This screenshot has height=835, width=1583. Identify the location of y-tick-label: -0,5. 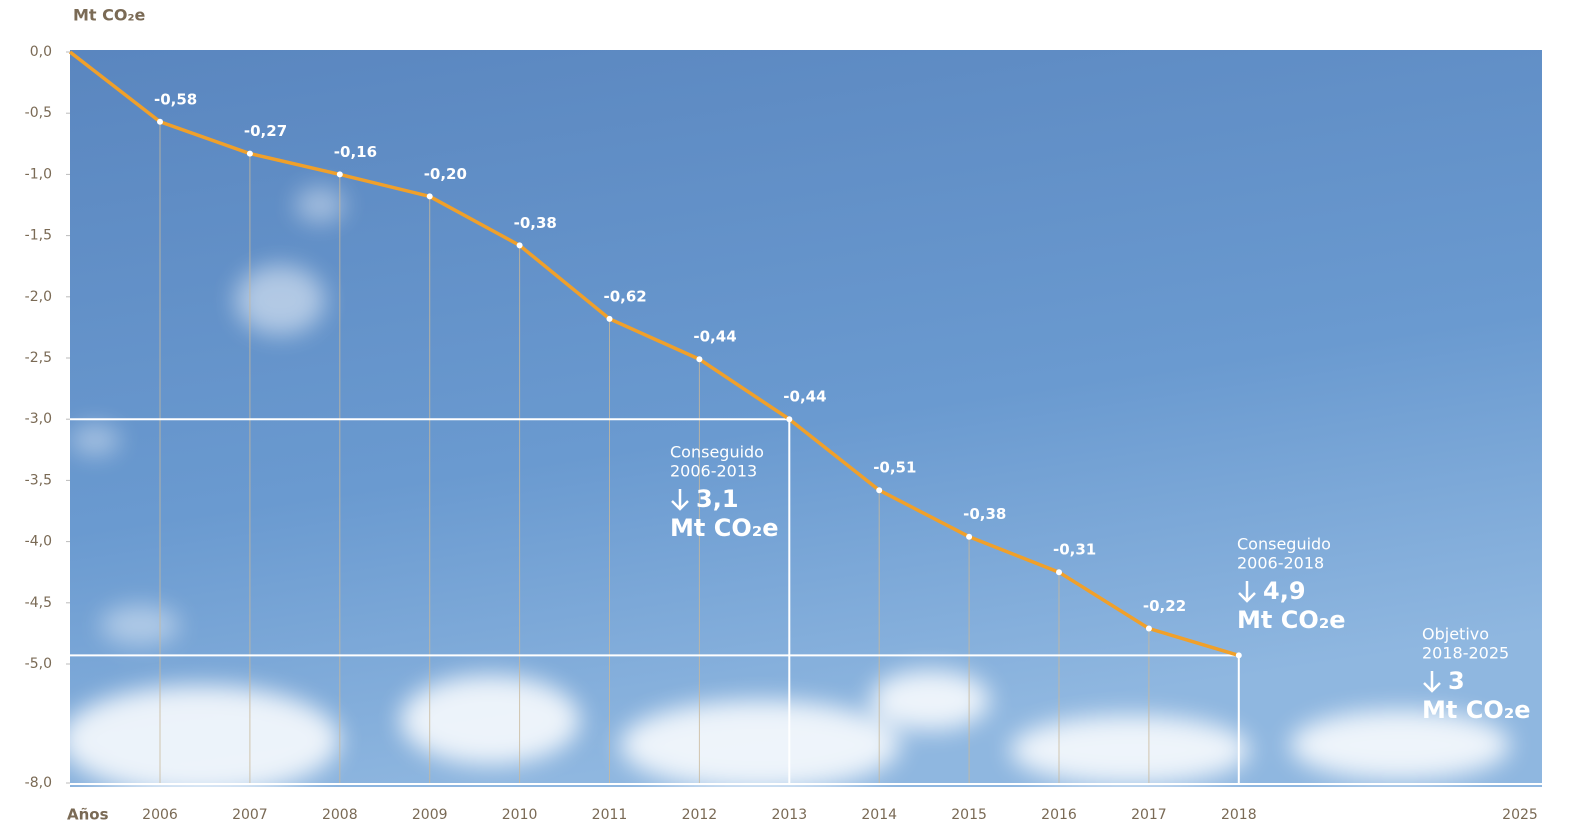
(38, 113).